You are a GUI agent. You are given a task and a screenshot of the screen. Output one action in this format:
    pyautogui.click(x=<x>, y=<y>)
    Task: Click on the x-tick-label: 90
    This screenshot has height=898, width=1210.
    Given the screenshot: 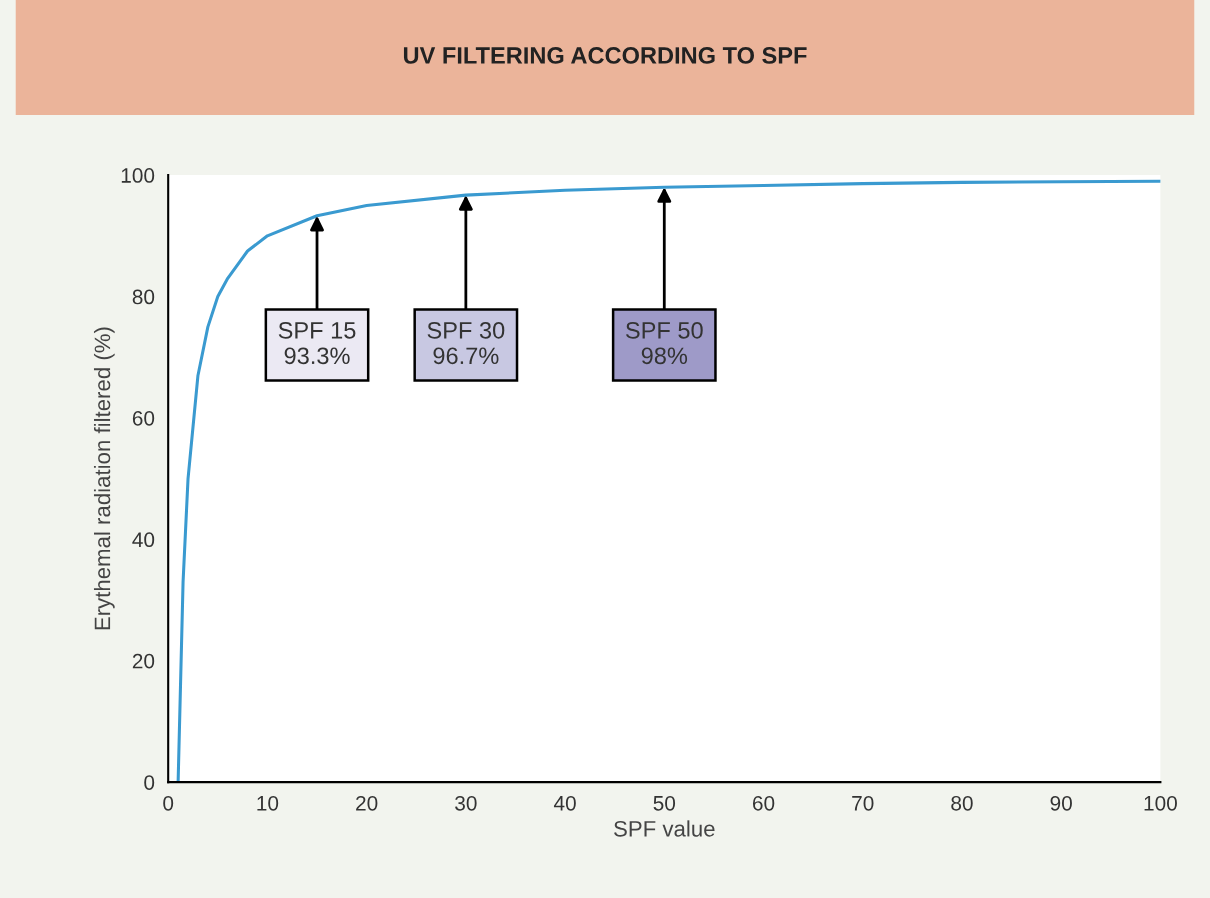 What is the action you would take?
    pyautogui.click(x=1061, y=803)
    